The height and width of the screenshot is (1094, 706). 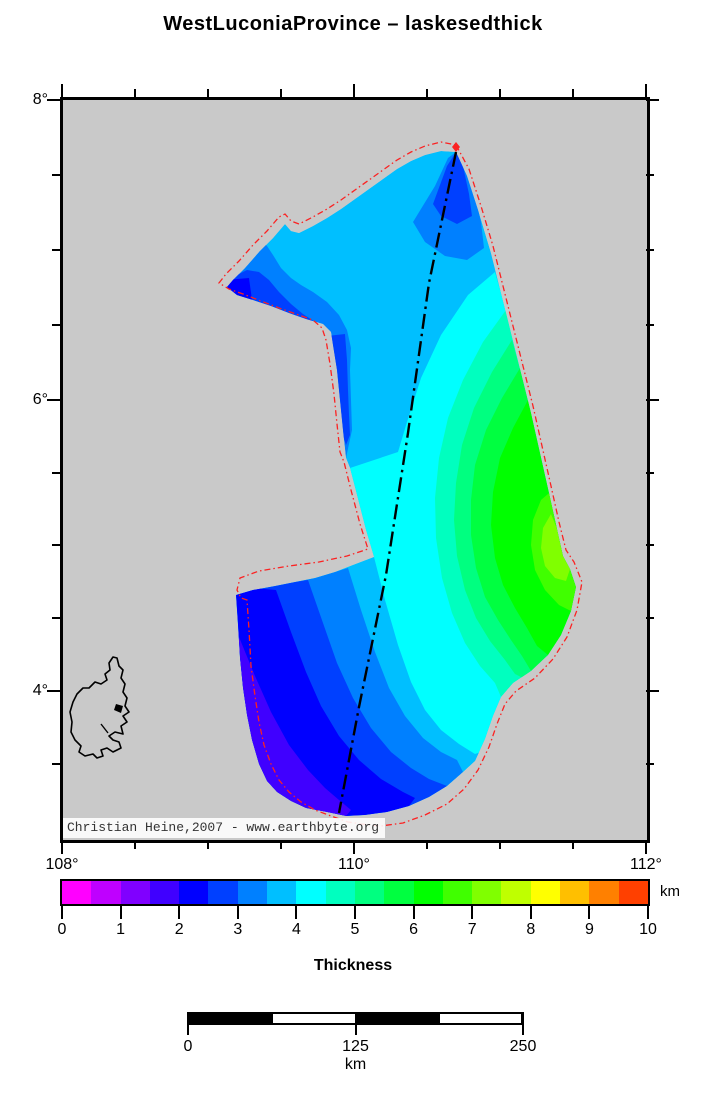 What do you see at coordinates (670, 891) in the screenshot?
I see `colorbar-unit: km` at bounding box center [670, 891].